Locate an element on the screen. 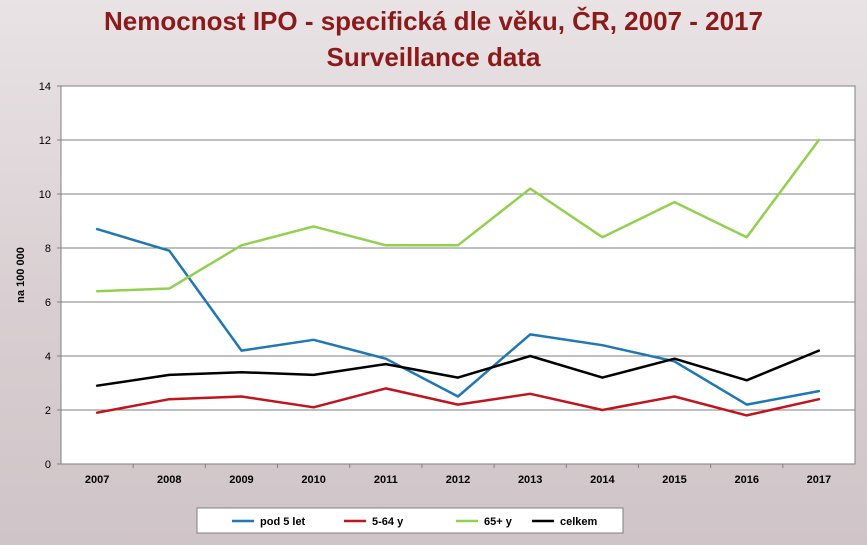  y-tick-label: 0 is located at coordinates (48, 465).